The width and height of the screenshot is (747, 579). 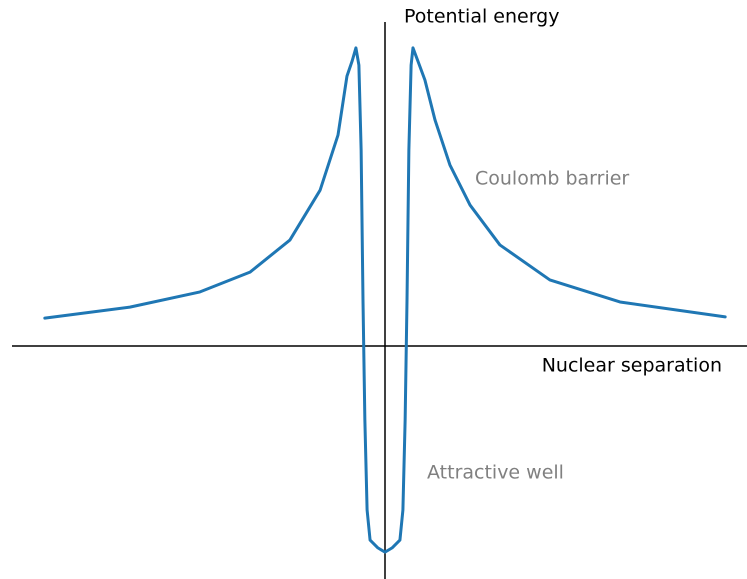 I want to click on annotation: Coulomb barrier, so click(x=552, y=179).